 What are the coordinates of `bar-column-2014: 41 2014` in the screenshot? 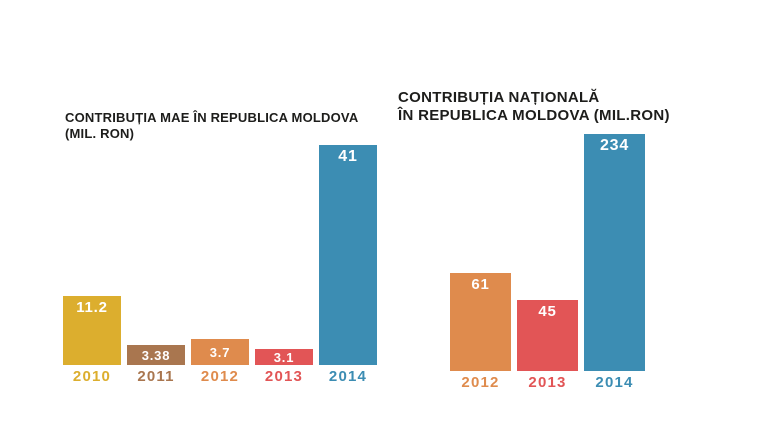 It's located at (348, 265).